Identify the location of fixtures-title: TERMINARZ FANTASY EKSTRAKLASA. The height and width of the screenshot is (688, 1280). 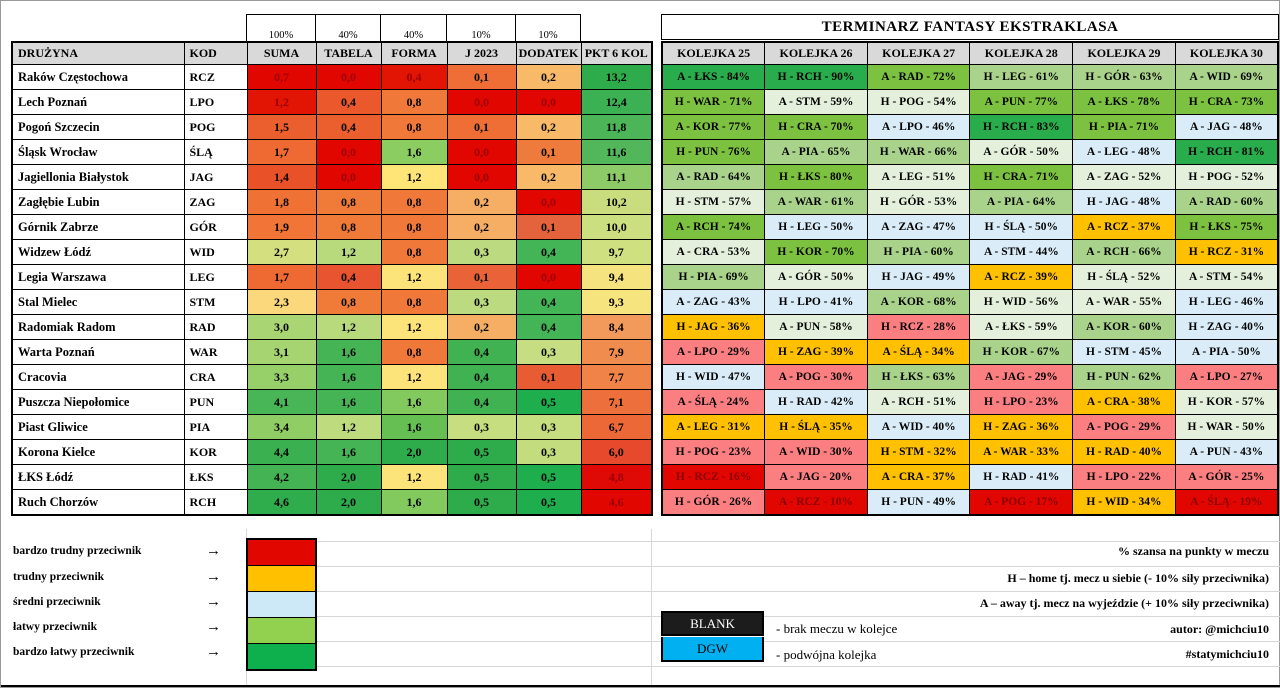
(970, 27).